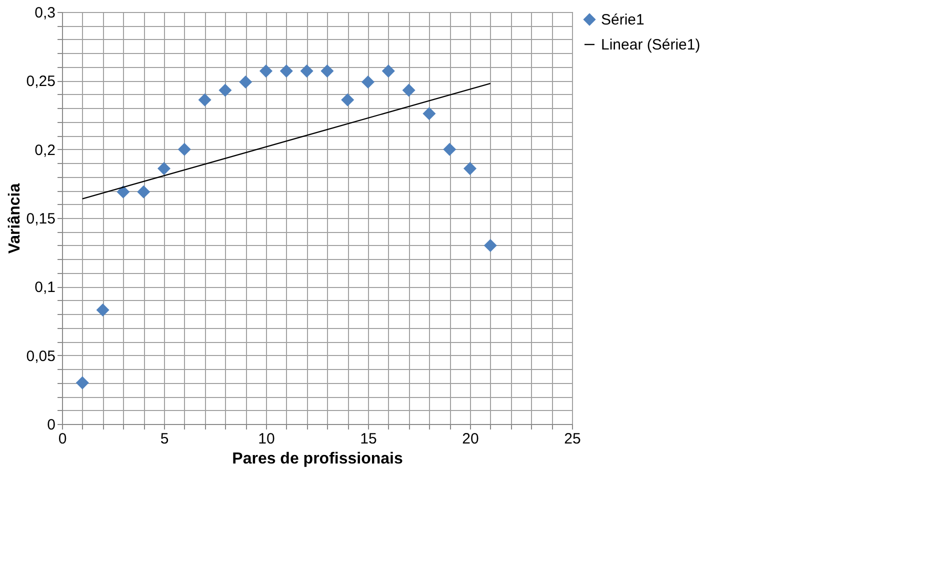 The image size is (933, 563). I want to click on y-tick-label: 0,1, so click(45, 287).